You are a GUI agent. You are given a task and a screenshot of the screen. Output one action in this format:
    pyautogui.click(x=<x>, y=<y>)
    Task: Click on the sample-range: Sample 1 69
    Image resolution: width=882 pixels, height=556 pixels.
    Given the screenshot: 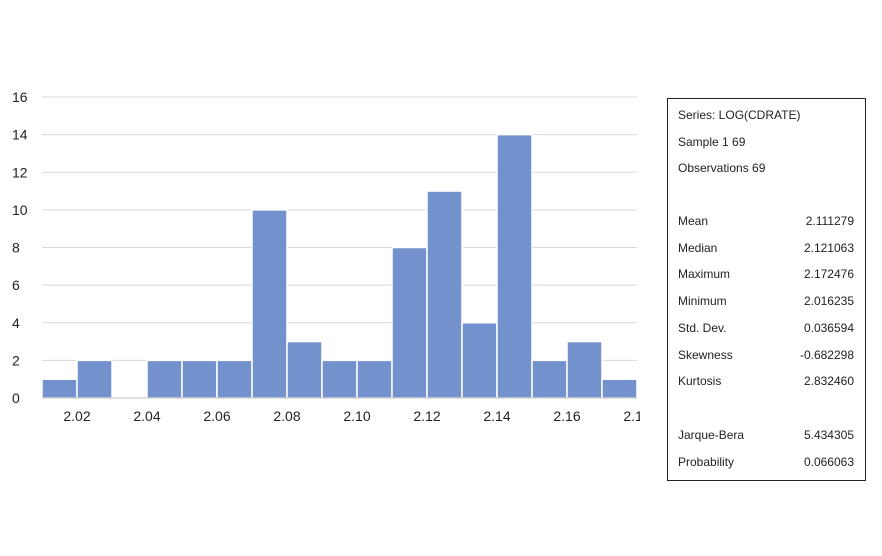 What is the action you would take?
    pyautogui.click(x=712, y=142)
    